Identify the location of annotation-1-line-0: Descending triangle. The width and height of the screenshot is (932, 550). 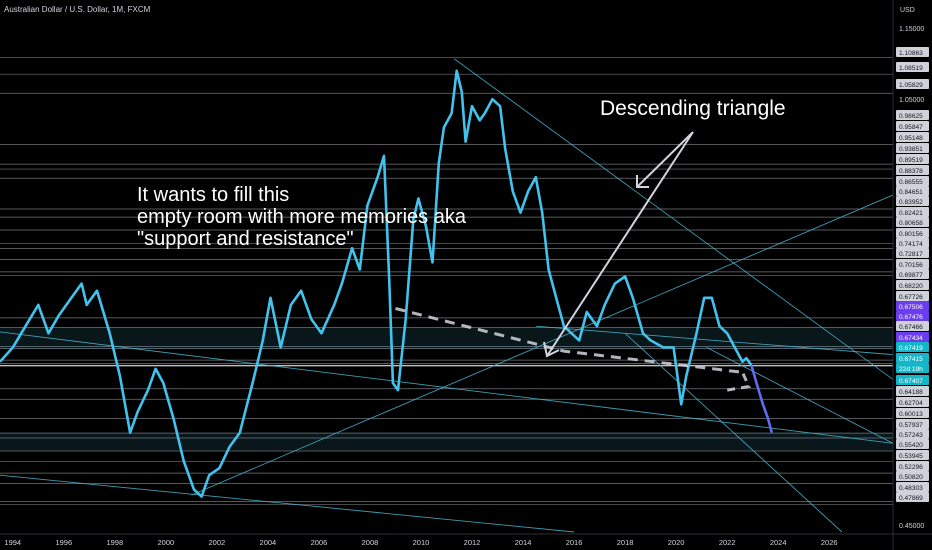
(693, 108).